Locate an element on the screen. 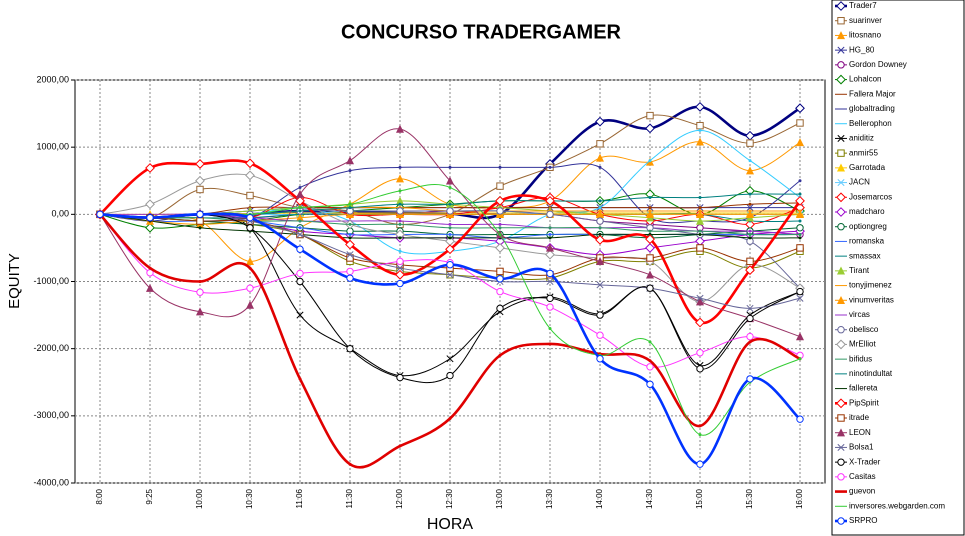 This screenshot has width=965, height=536. x-tick-label: 8:00 is located at coordinates (99, 496).